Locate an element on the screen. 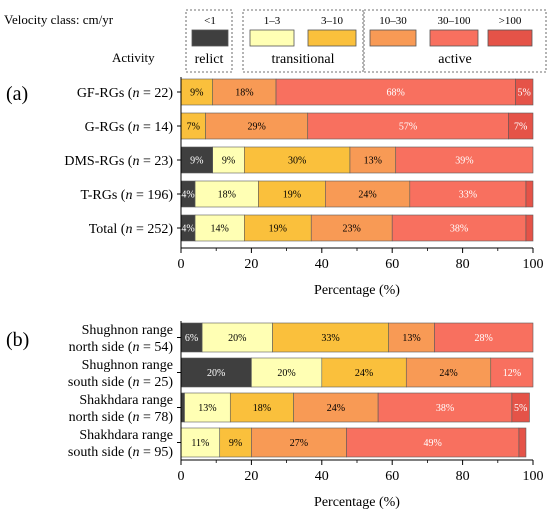  data-label: 14% is located at coordinates (220, 229).